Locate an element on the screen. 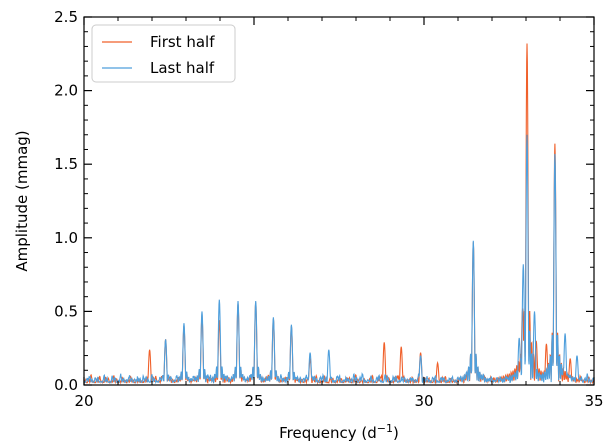 The width and height of the screenshot is (616, 445). x-axis-label: Frequency (d−1) is located at coordinates (339, 432).